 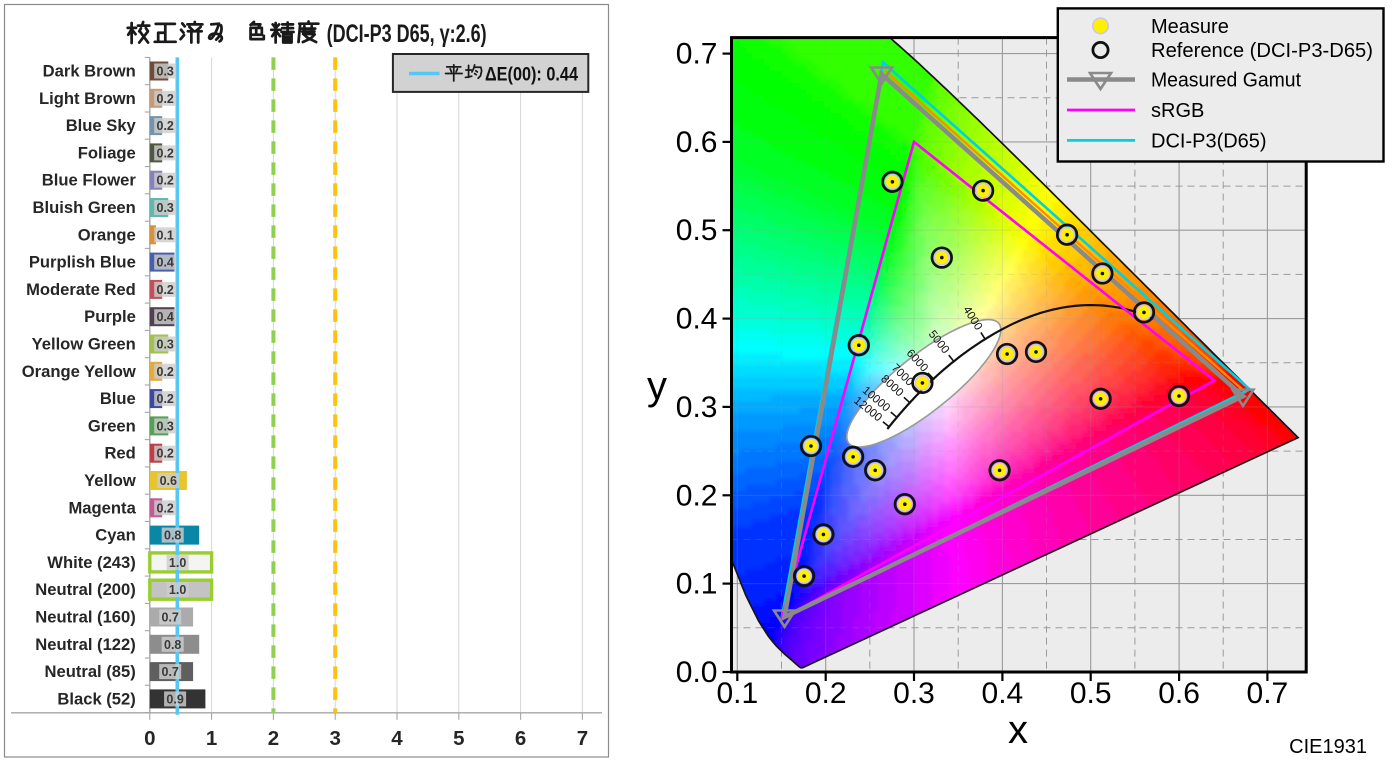 I want to click on svg-text: Magenta, so click(x=102, y=507).